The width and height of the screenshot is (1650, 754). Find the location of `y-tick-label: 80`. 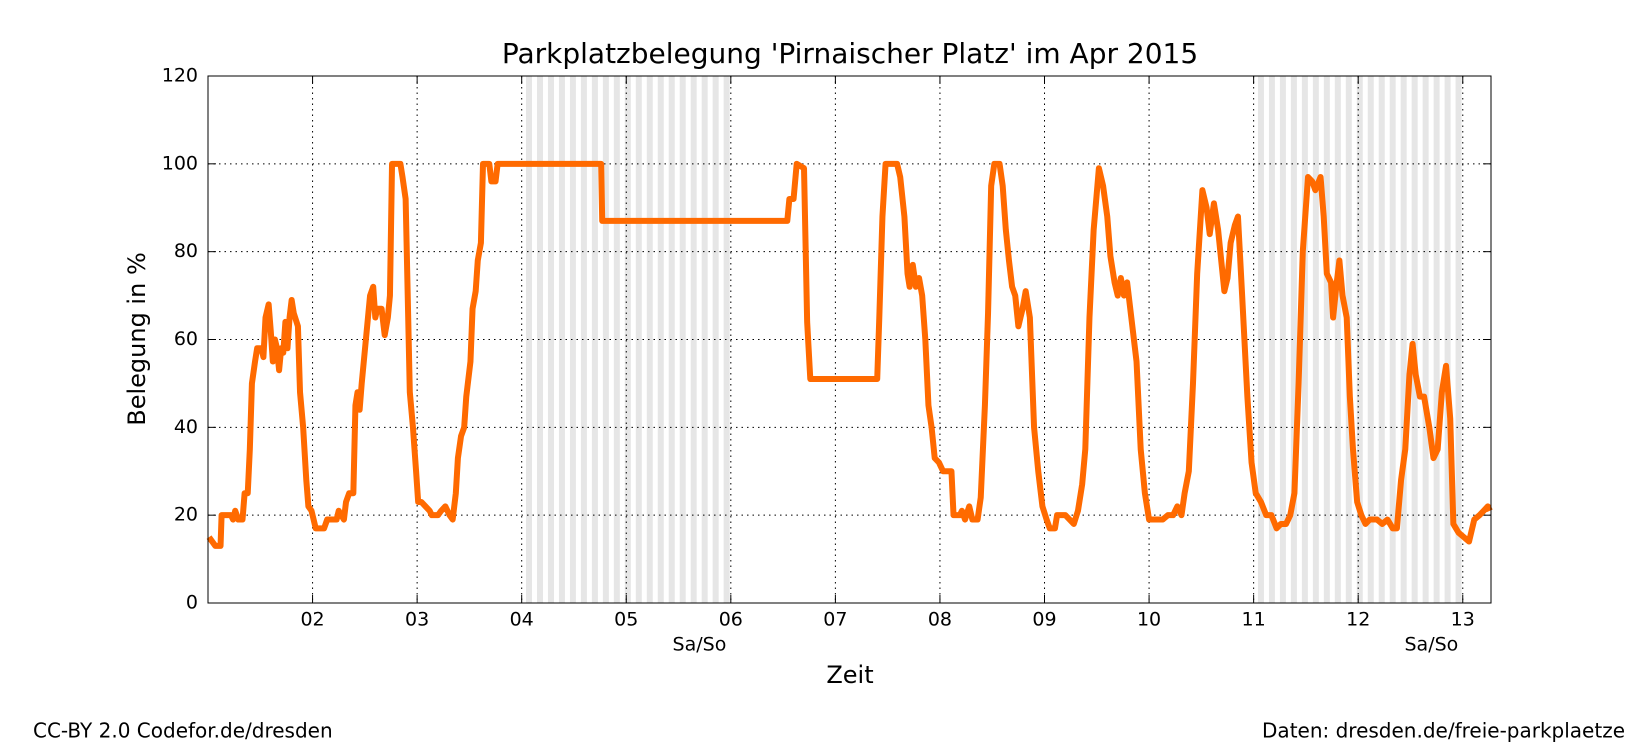

y-tick-label: 80 is located at coordinates (186, 251).